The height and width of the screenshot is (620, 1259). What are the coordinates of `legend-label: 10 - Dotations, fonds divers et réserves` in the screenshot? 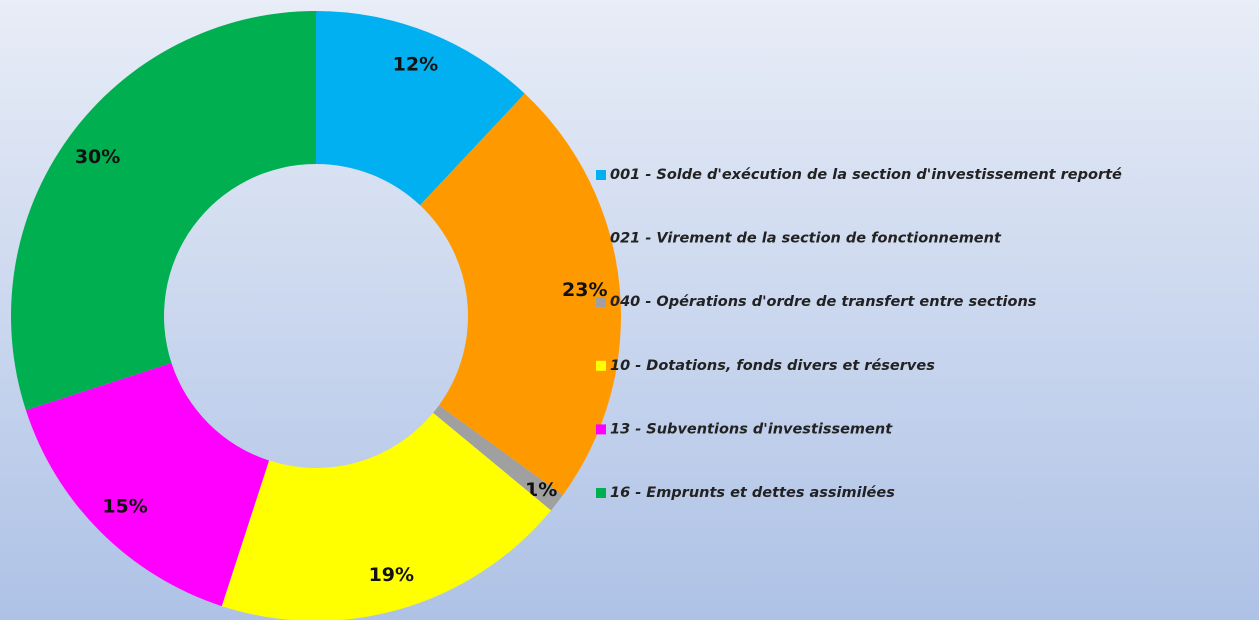 It's located at (772, 366).